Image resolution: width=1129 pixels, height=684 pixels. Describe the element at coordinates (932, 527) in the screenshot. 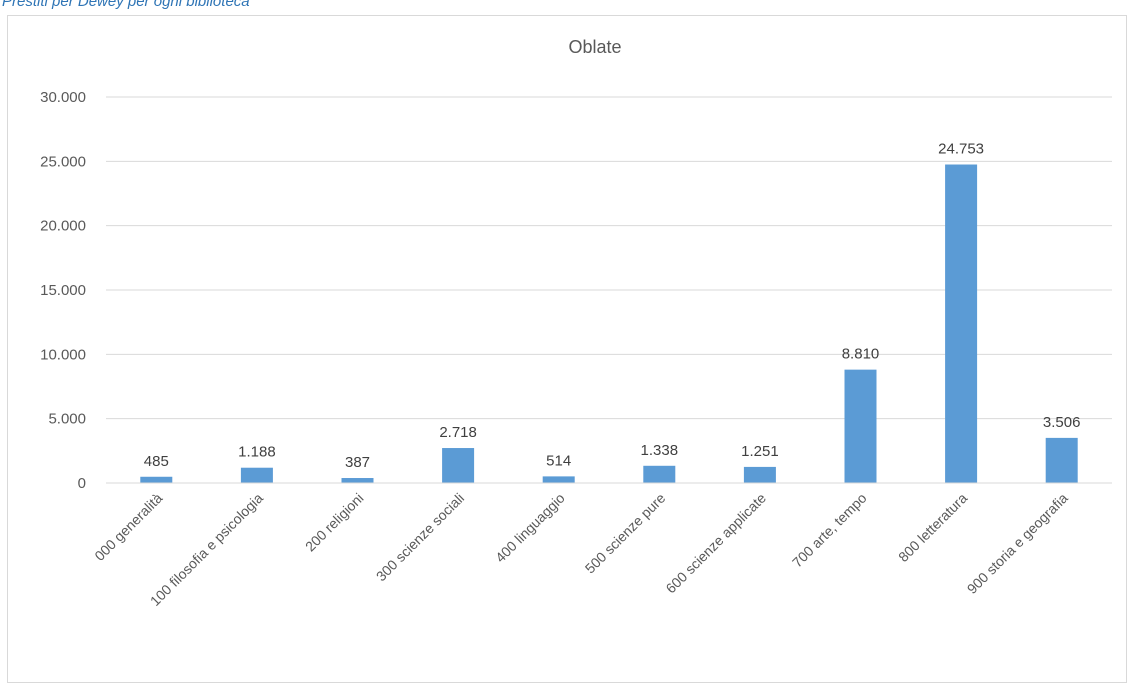

I see `x-tick-label: 800 letteratura` at that location.